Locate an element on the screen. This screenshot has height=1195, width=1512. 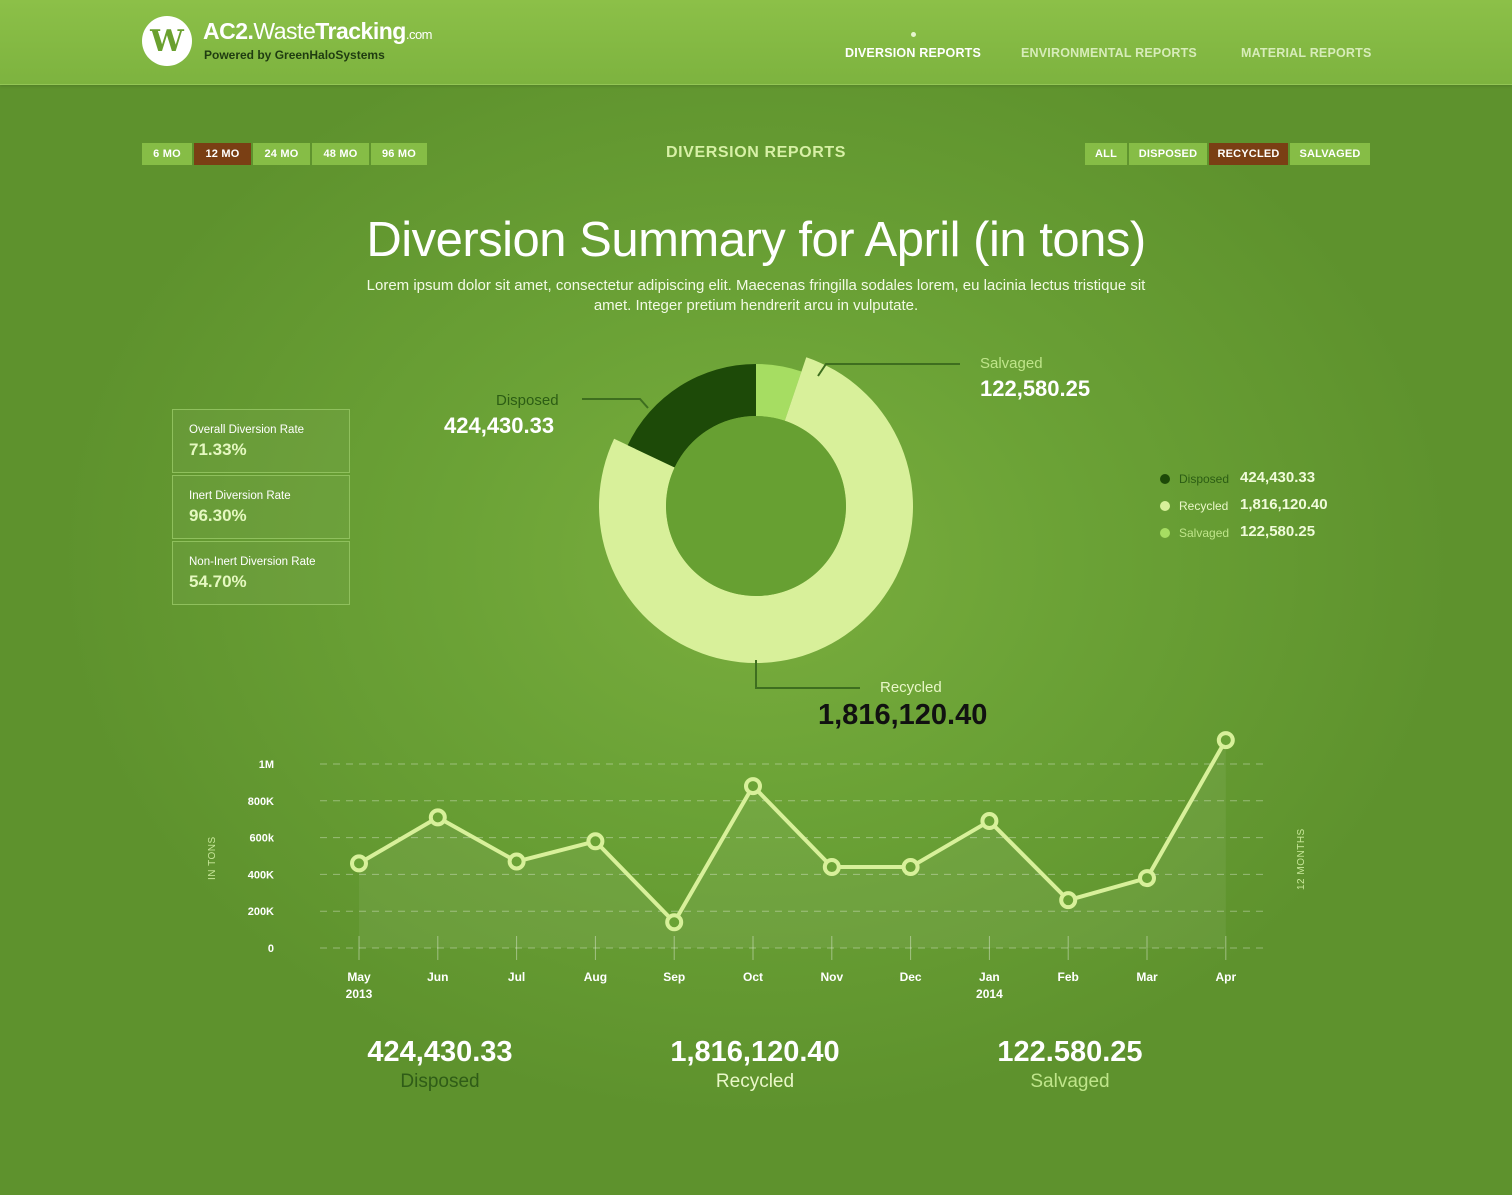
x-tick-label: Jun is located at coordinates (437, 977).